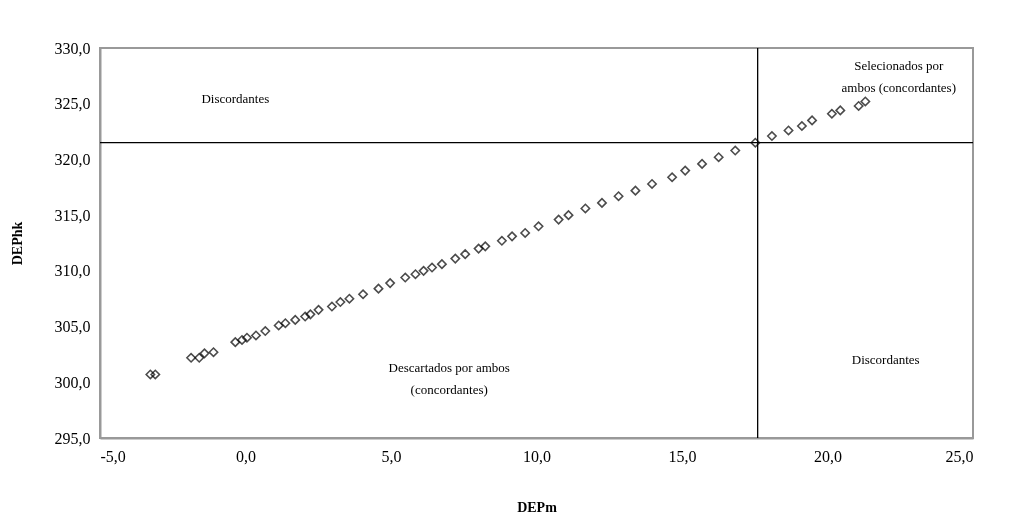  I want to click on y-tick-label: 330,0, so click(72, 48).